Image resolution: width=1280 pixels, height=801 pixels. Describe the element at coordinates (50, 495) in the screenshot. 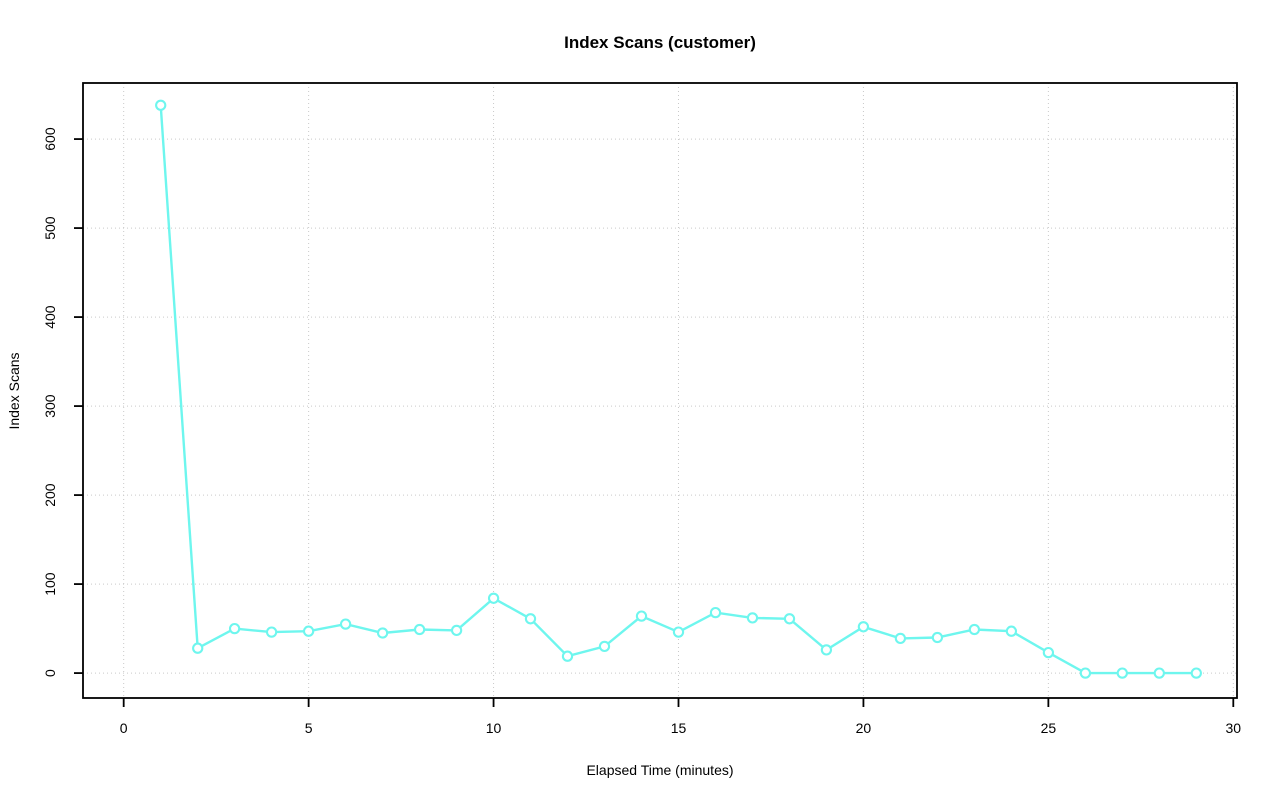

I see `y-axis-tick-label: 200` at that location.